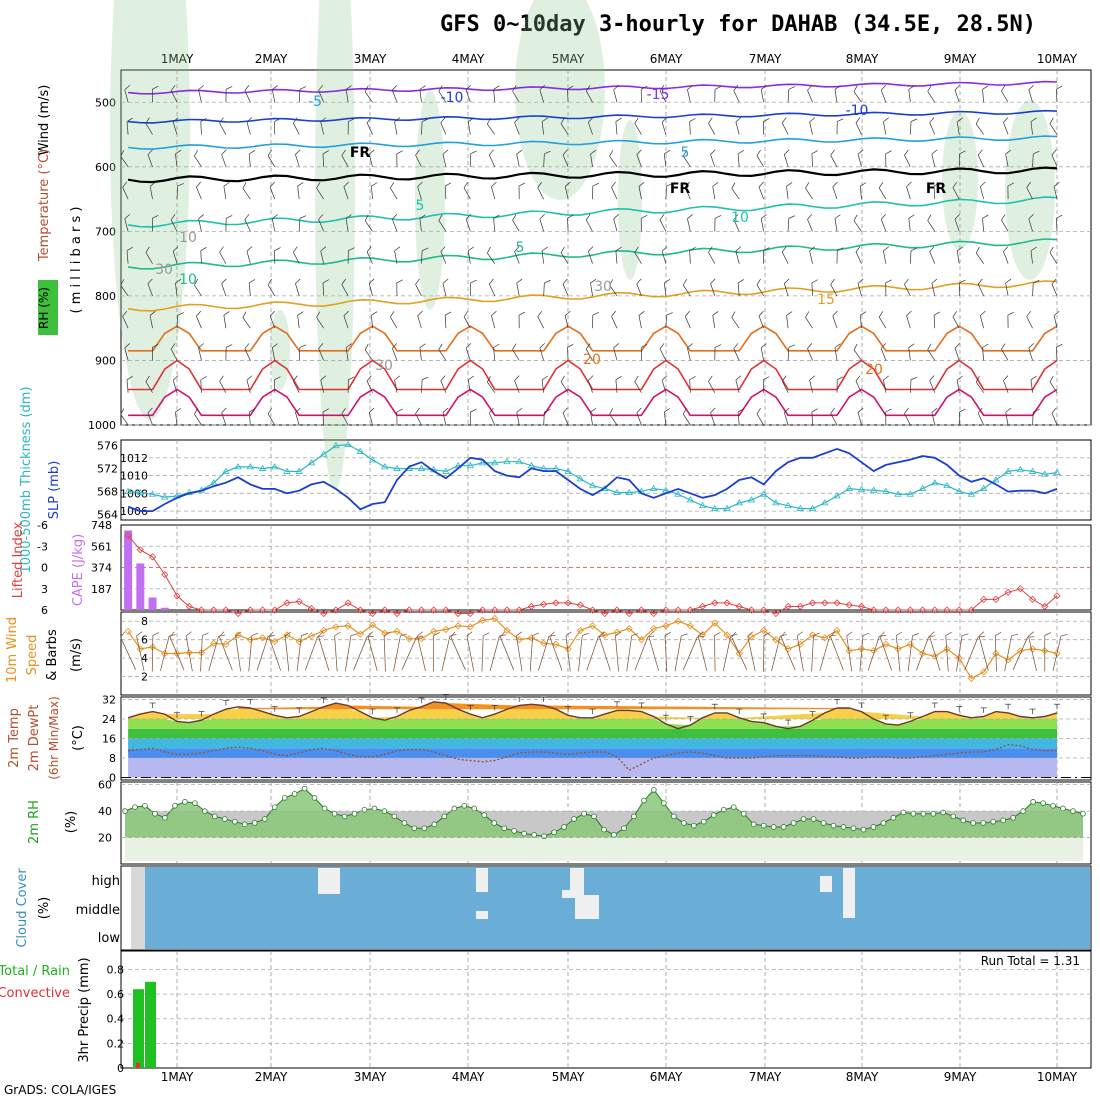  I want to click on x-tick-label-bottom: 4MAY, so click(468, 1077).